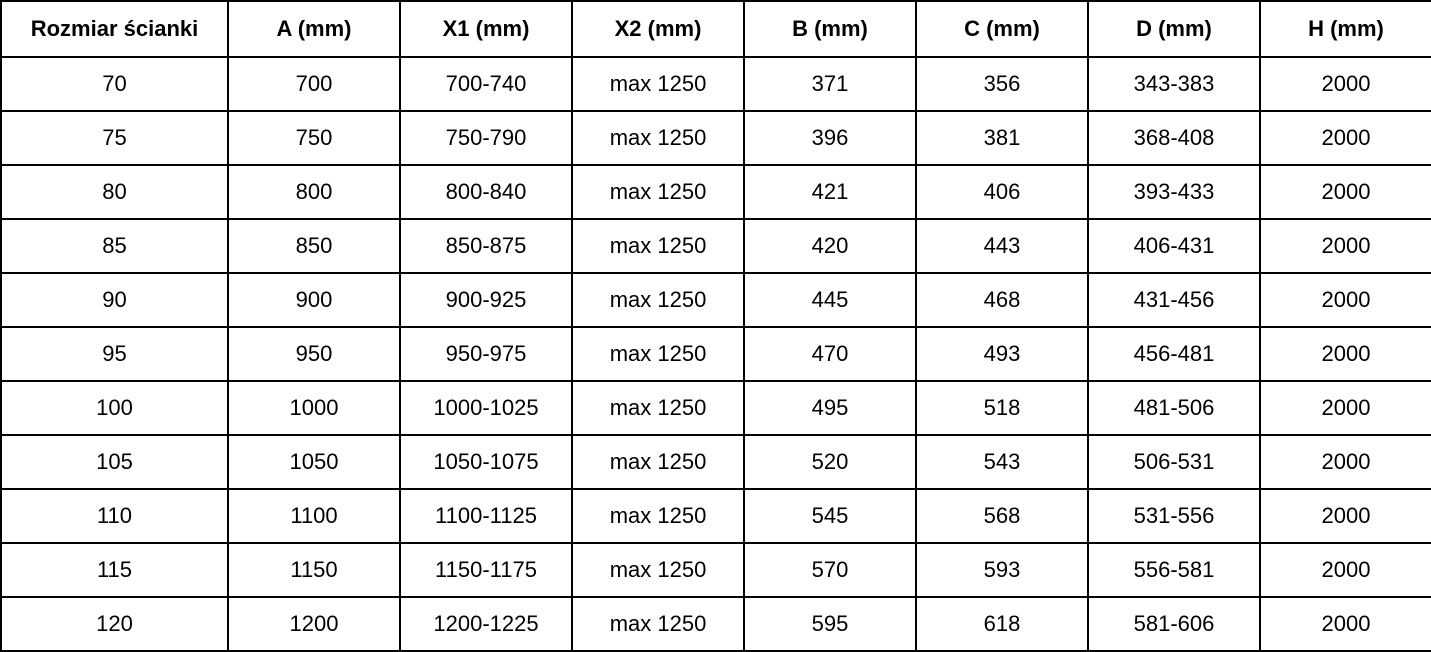 The image size is (1431, 652). I want to click on table-cell: 800-840, so click(486, 192).